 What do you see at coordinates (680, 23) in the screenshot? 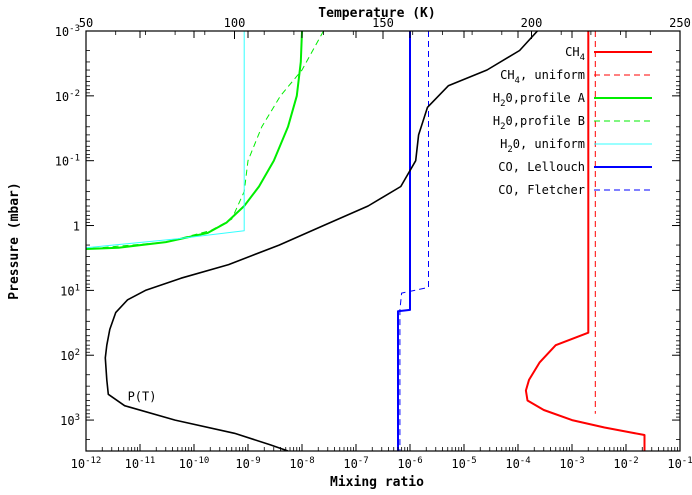
I see `x-top-tick-label: 250` at bounding box center [680, 23].